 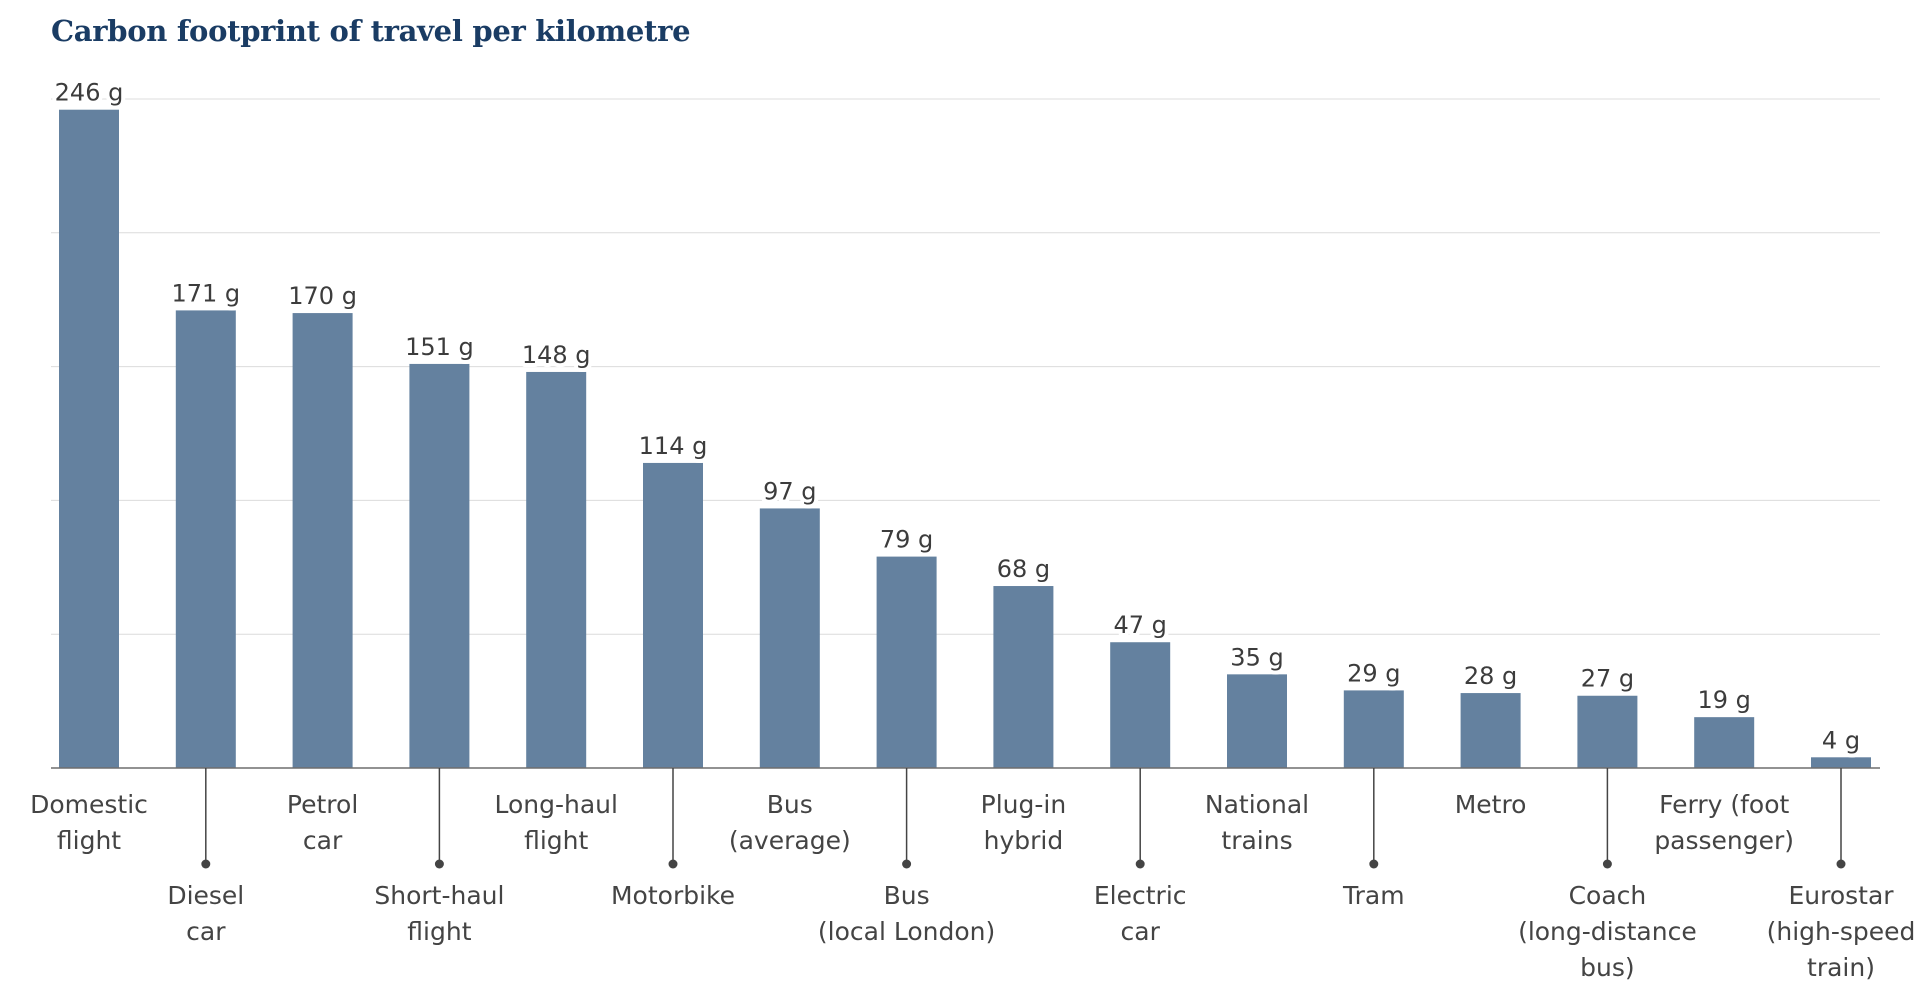 What do you see at coordinates (1024, 804) in the screenshot?
I see `tick-label-line: Plug-in` at bounding box center [1024, 804].